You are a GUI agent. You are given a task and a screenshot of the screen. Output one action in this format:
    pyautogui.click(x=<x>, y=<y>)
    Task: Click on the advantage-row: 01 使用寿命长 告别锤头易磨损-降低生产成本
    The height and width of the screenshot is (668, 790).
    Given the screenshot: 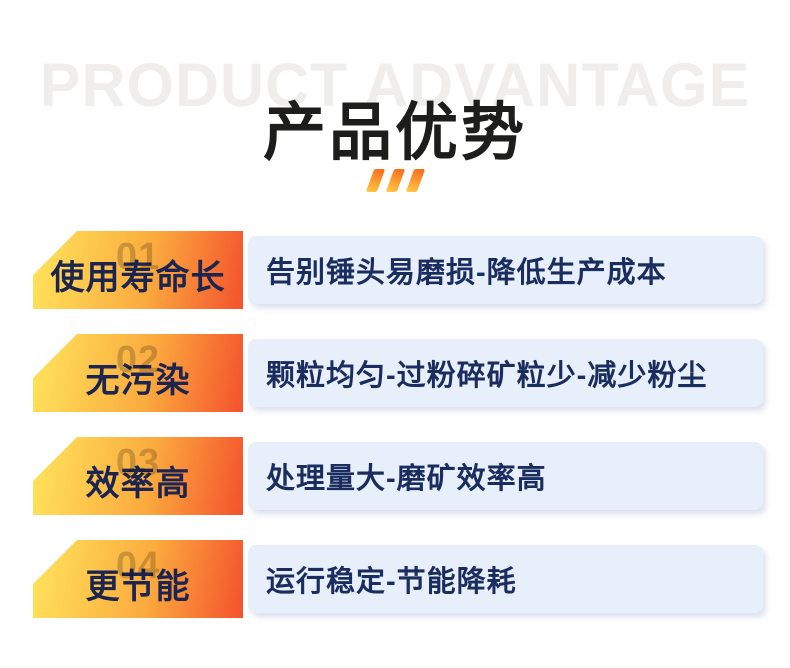 What is the action you would take?
    pyautogui.click(x=398, y=270)
    